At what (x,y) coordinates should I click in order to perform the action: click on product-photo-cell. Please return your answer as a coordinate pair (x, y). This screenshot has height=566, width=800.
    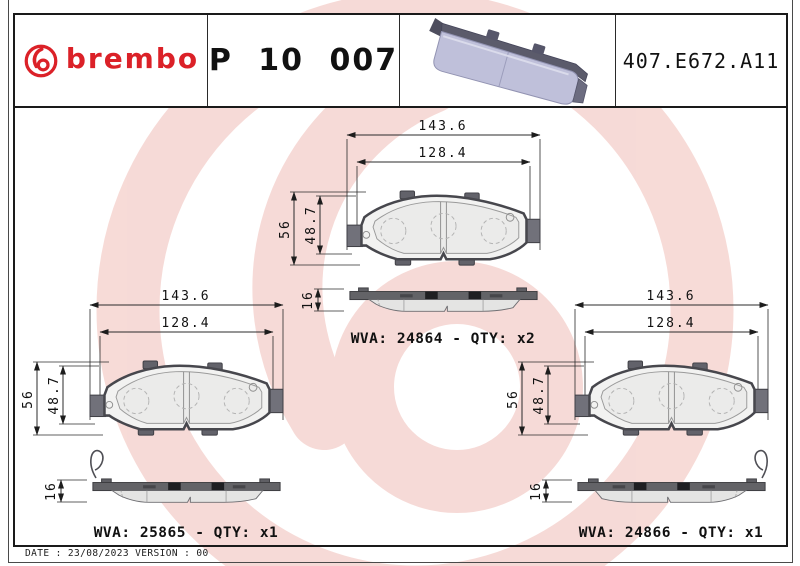
    Looking at the image, I should click on (507, 60).